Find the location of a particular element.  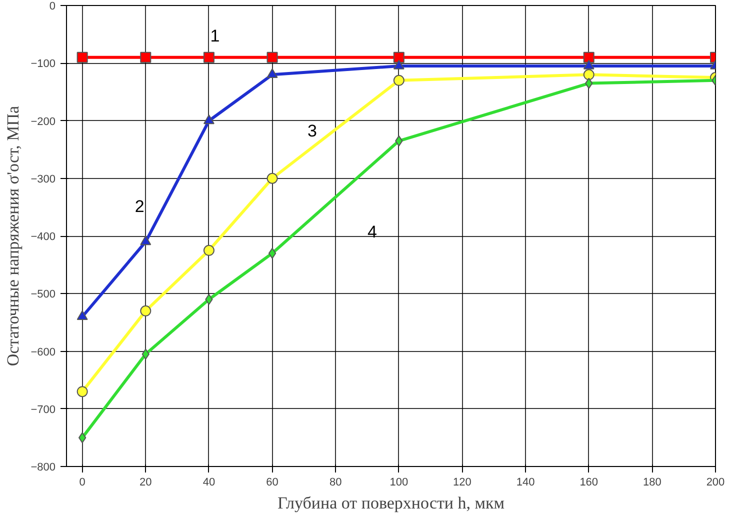

y-tick-label: 0 is located at coordinates (52, 6).